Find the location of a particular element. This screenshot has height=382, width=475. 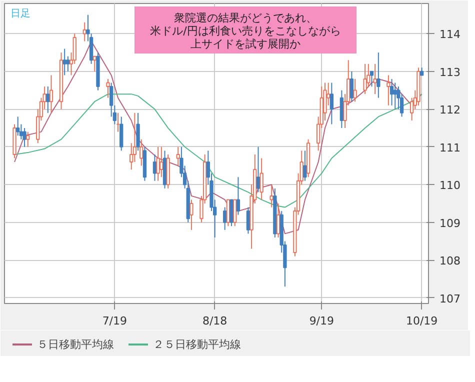

y-tick-label: 114 is located at coordinates (450, 35).